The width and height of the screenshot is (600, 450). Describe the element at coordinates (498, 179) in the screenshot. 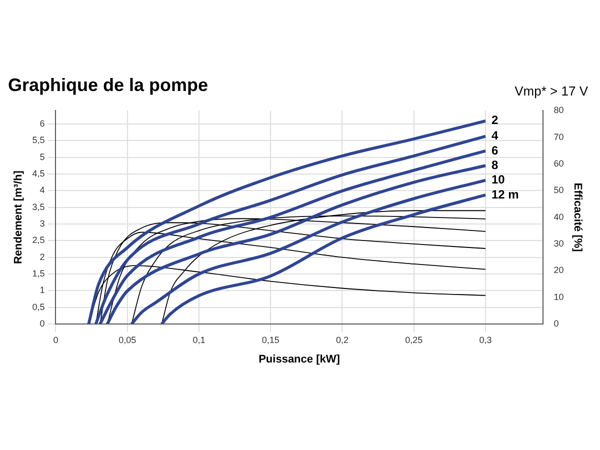

I see `series-label: 10` at that location.